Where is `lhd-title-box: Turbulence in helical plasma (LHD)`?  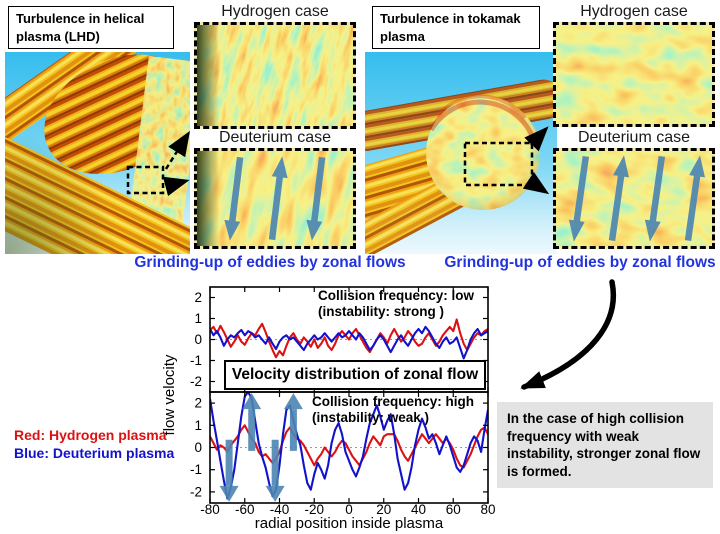
lhd-title-box: Turbulence in helical plasma (LHD) is located at coordinates (91, 28).